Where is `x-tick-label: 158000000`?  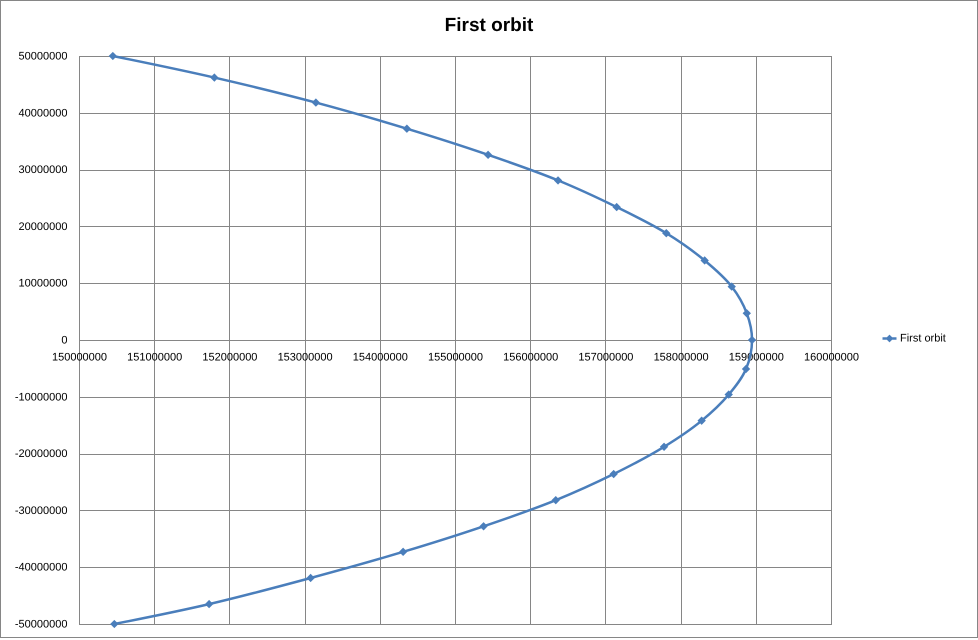 x-tick-label: 158000000 is located at coordinates (681, 358).